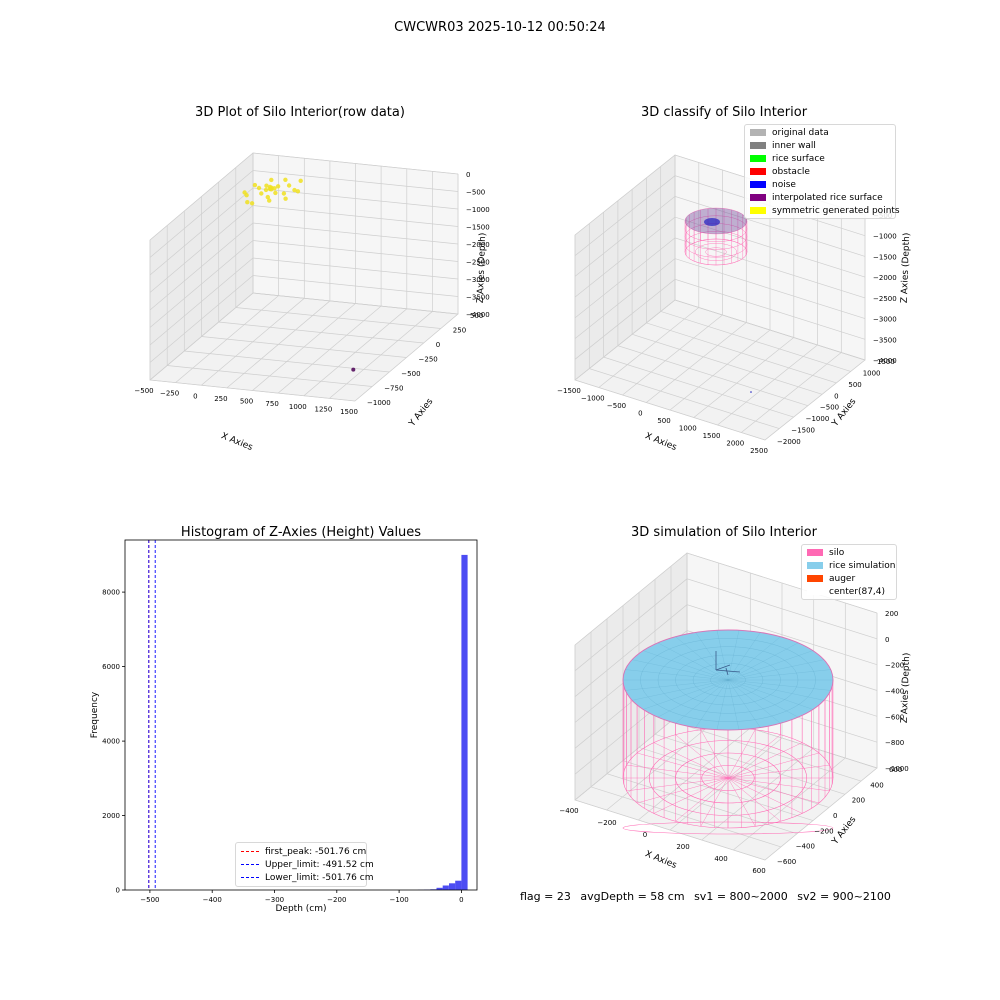 This screenshot has height=1000, width=1000. What do you see at coordinates (716, 244) in the screenshot?
I see `cylinder-ring` at bounding box center [716, 244].